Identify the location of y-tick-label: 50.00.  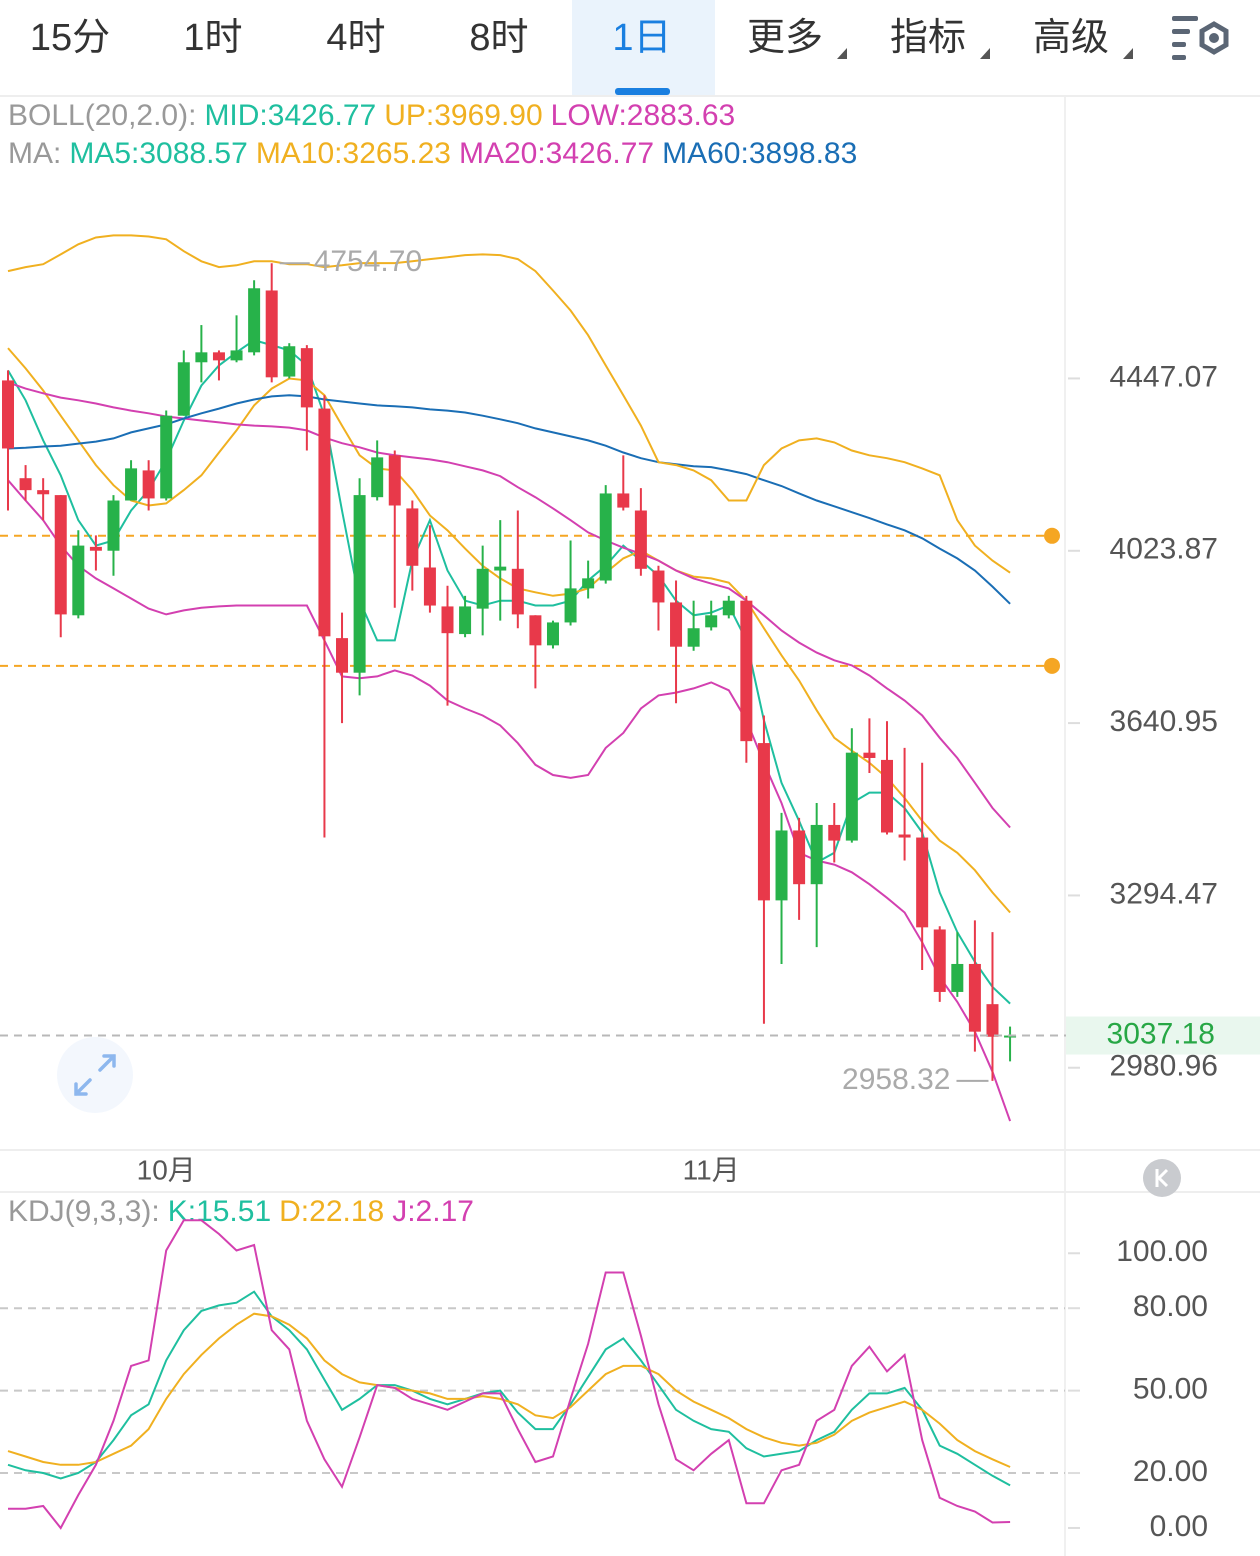
(1170, 1389).